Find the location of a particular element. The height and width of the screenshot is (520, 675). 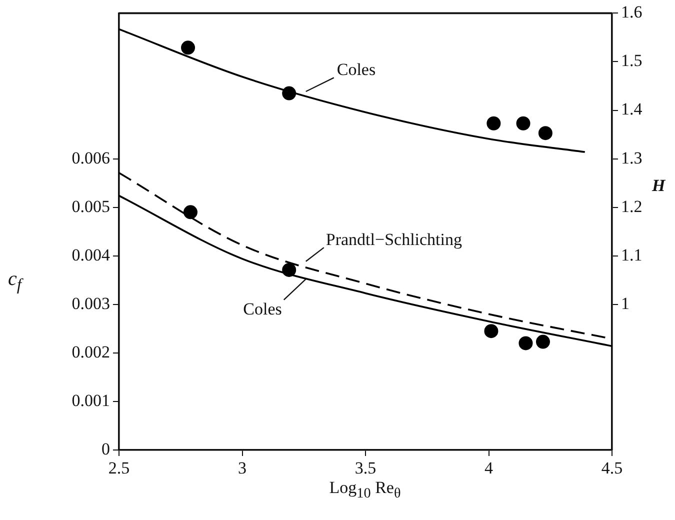

x-tick-label: 4.5 is located at coordinates (612, 468).